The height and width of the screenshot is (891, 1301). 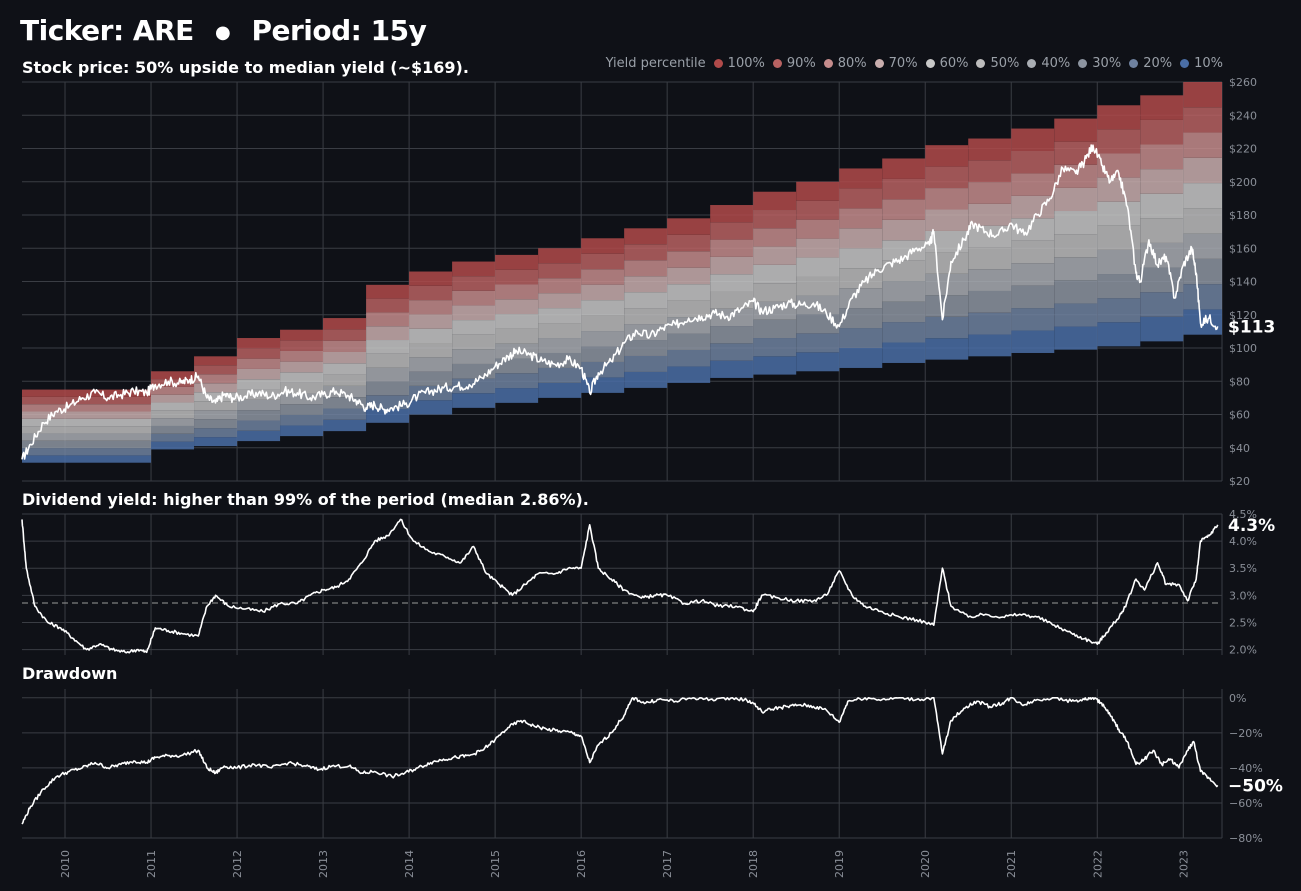 I want to click on legend-label: 60%, so click(x=954, y=63).